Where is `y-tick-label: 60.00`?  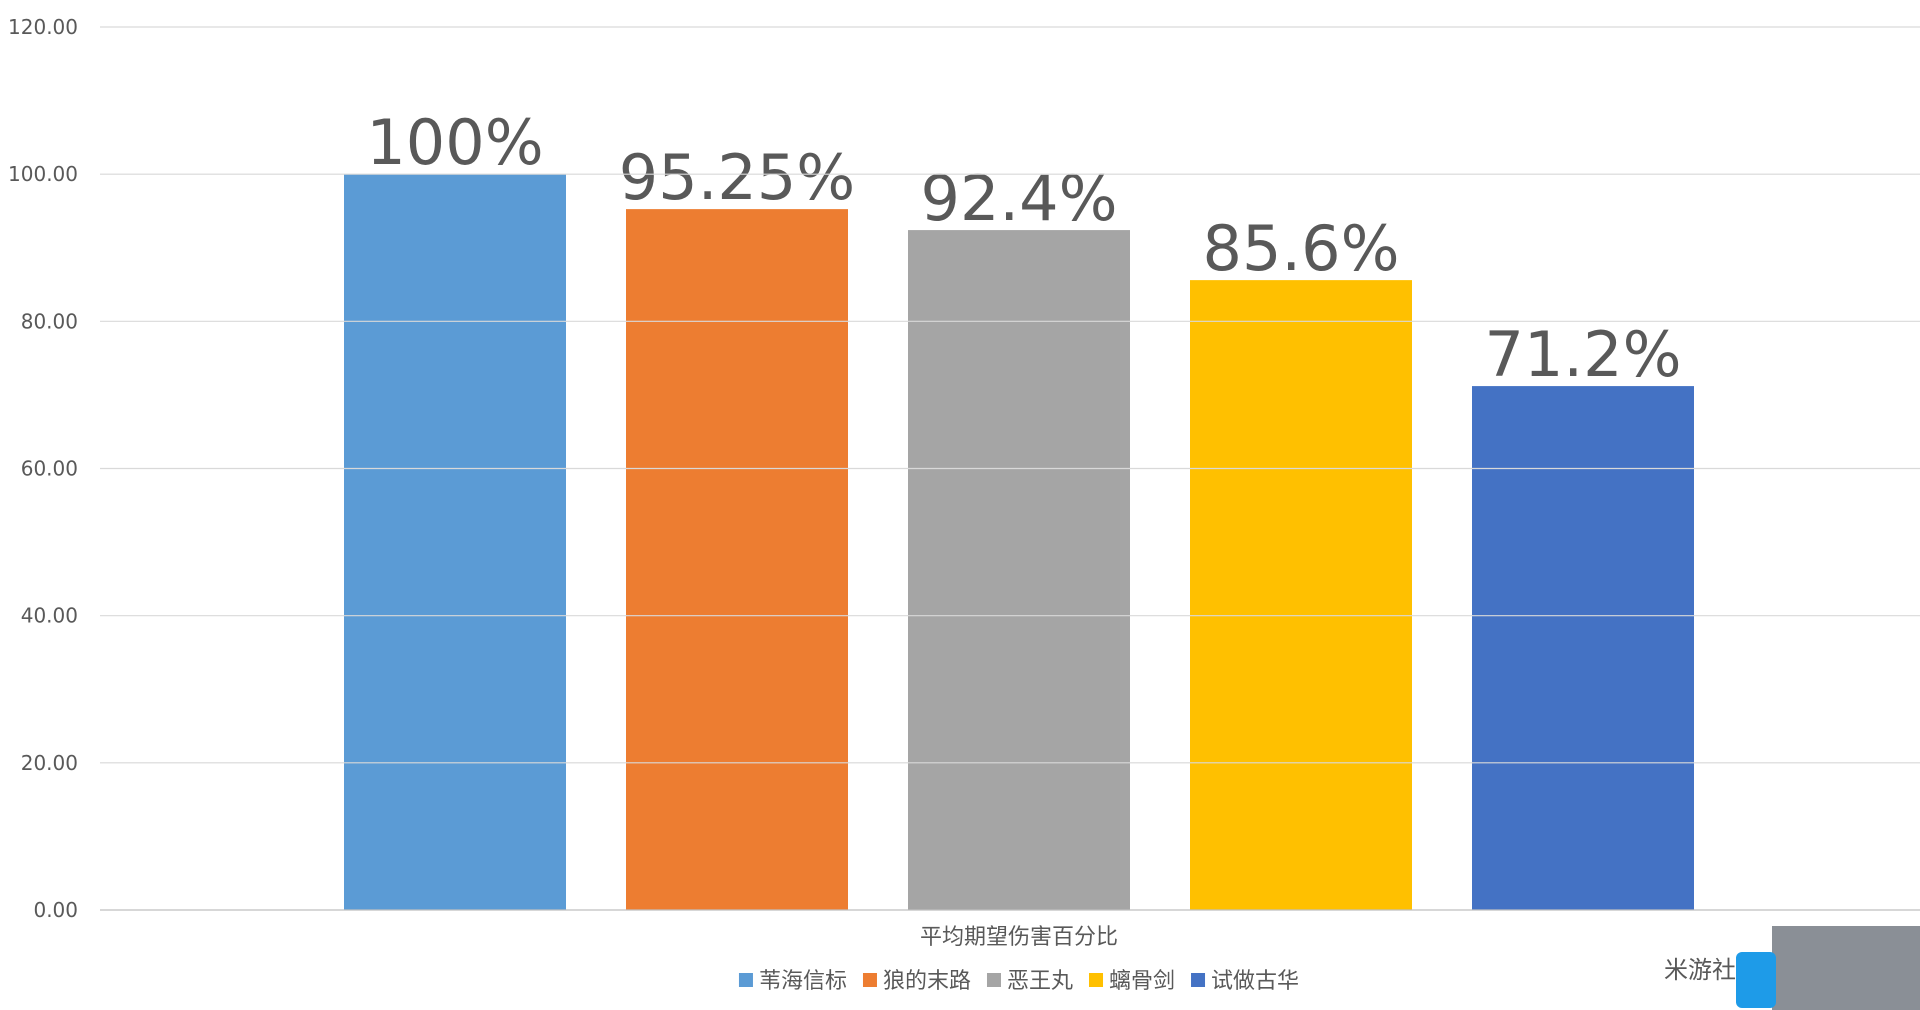
y-tick-label: 60.00 is located at coordinates (49, 469).